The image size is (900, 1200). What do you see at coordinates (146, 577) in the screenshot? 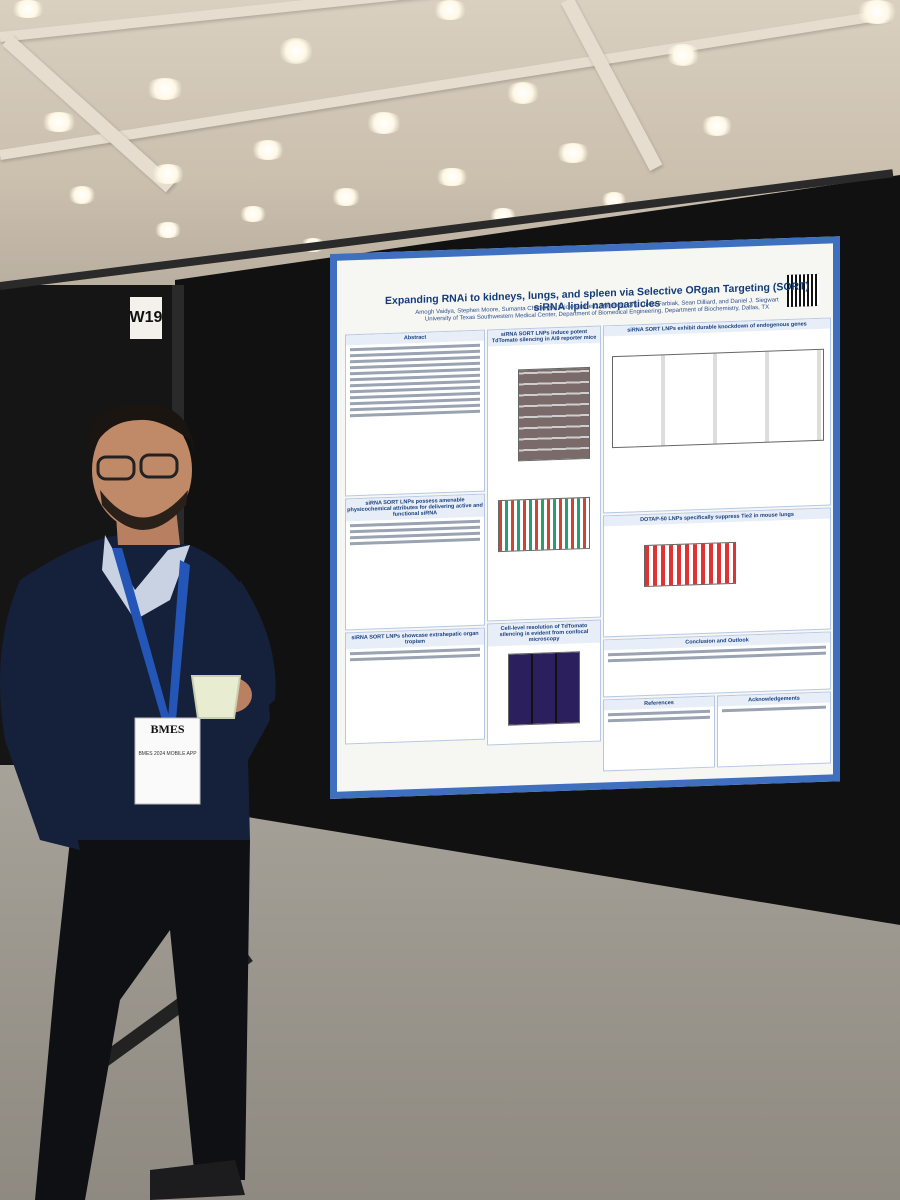
I see `shirt-collar` at bounding box center [146, 577].